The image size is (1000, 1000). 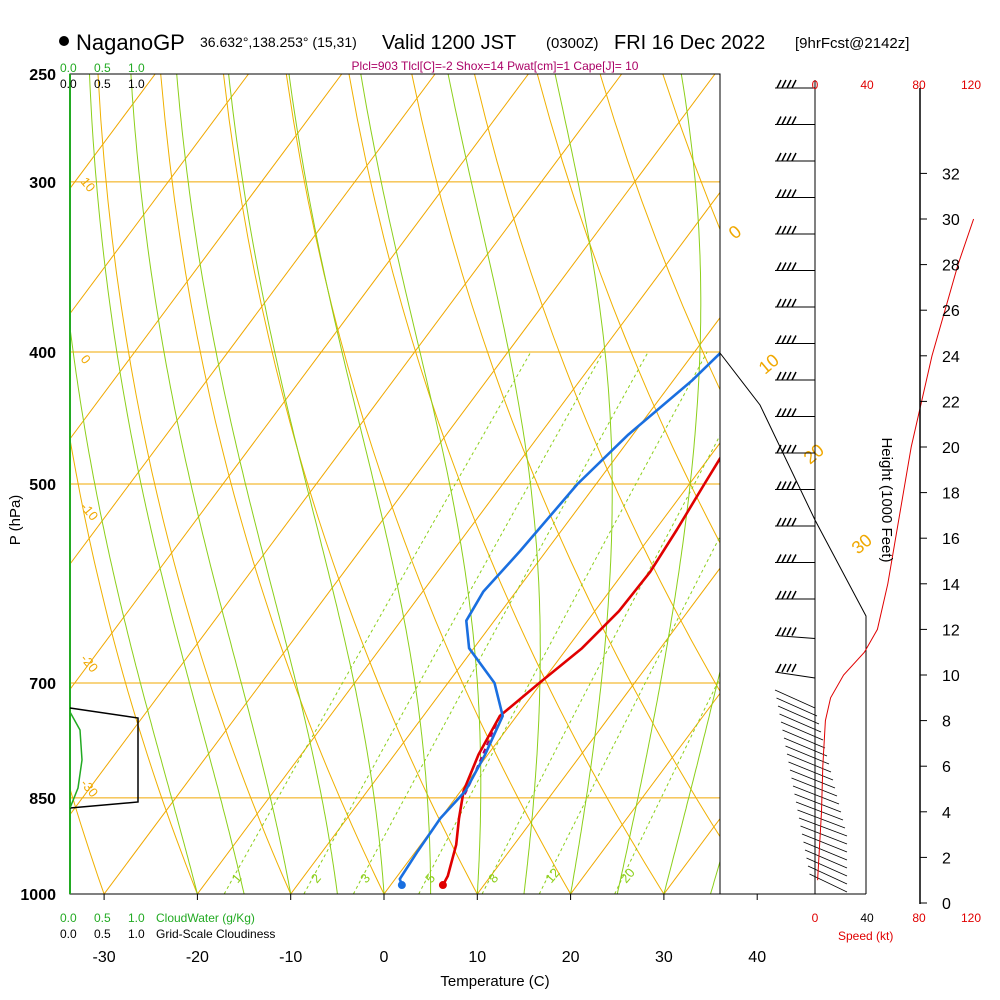 What do you see at coordinates (42, 485) in the screenshot?
I see `y-tick-label: 500` at bounding box center [42, 485].